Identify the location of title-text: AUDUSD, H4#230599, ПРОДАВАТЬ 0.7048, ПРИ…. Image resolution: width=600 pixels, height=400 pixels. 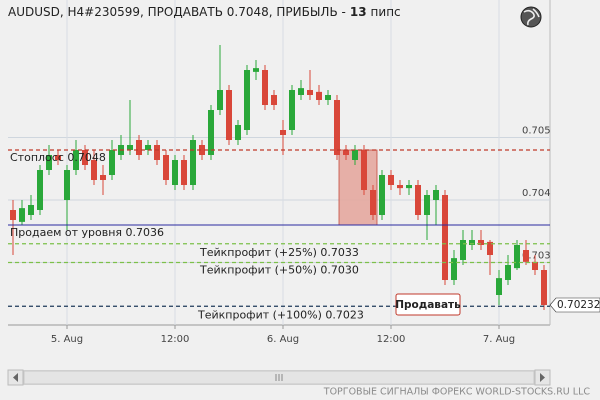
(177, 12).